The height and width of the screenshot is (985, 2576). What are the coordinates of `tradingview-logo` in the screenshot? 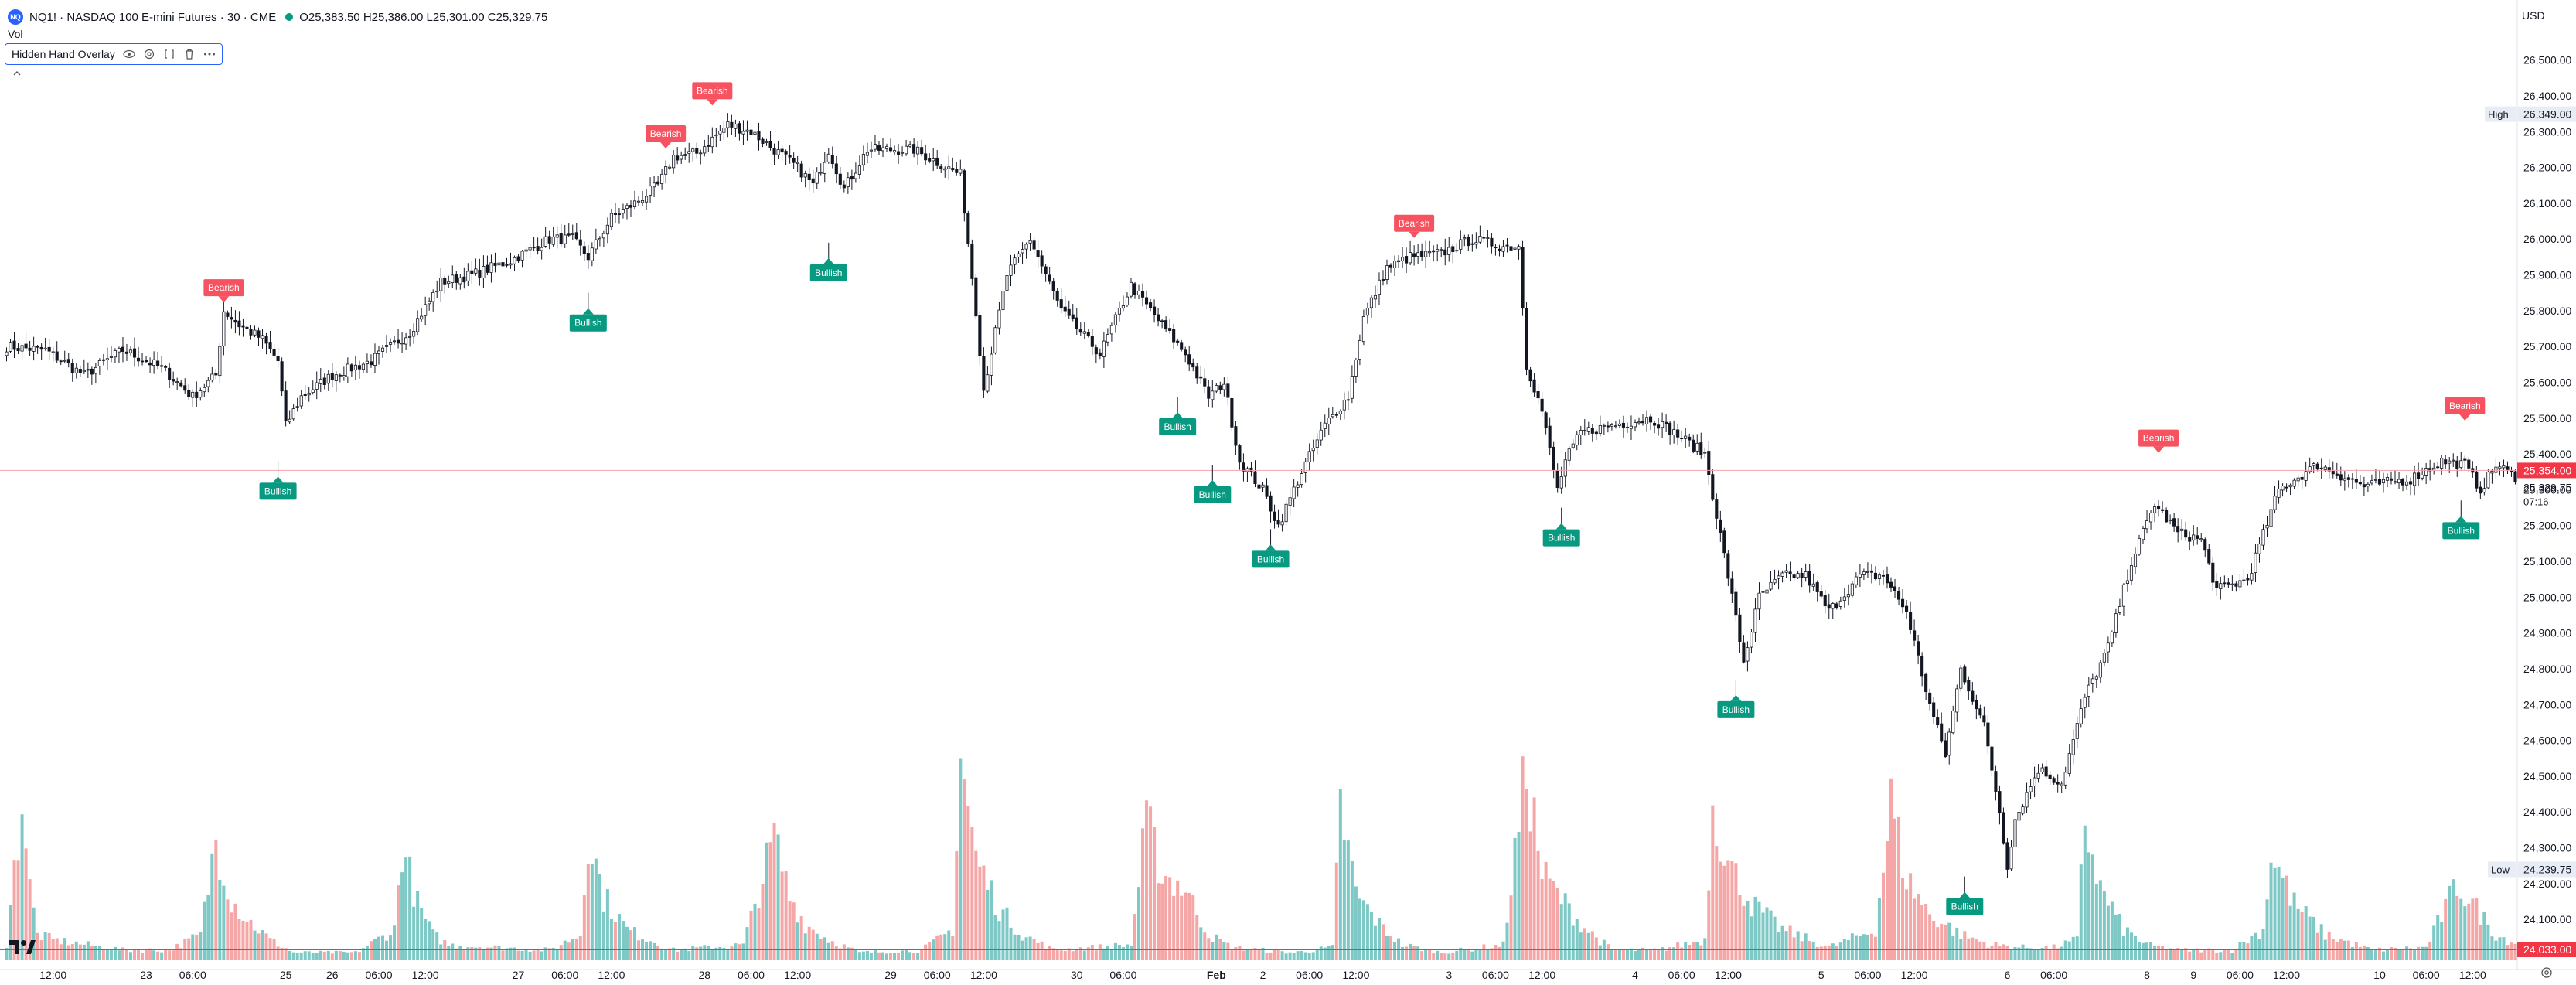 It's located at (22, 949).